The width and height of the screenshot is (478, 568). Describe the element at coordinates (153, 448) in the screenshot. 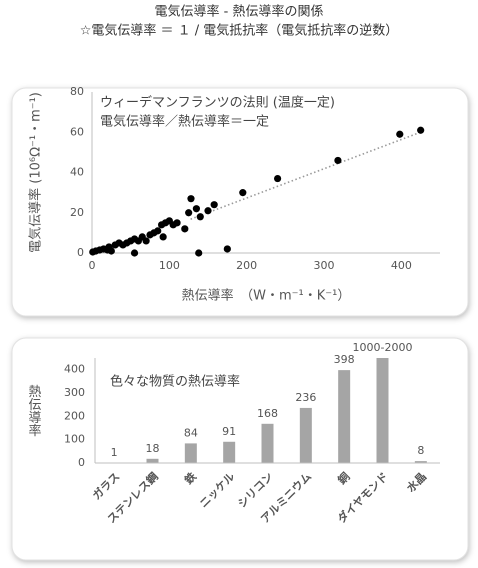

I see `value-label: 18` at that location.